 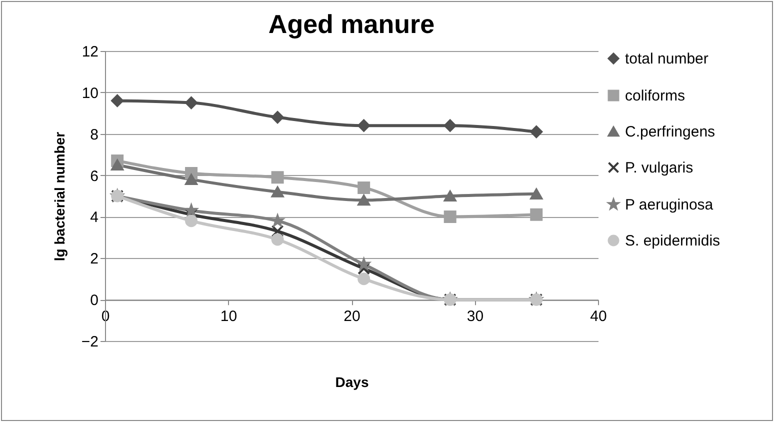 I want to click on x-tick-label: 30, so click(x=475, y=317).